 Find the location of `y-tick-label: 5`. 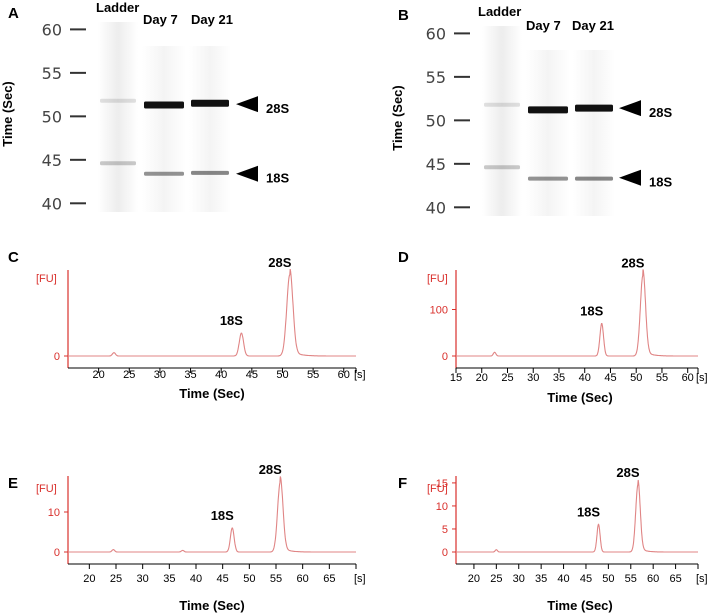

y-tick-label: 5 is located at coordinates (445, 530).